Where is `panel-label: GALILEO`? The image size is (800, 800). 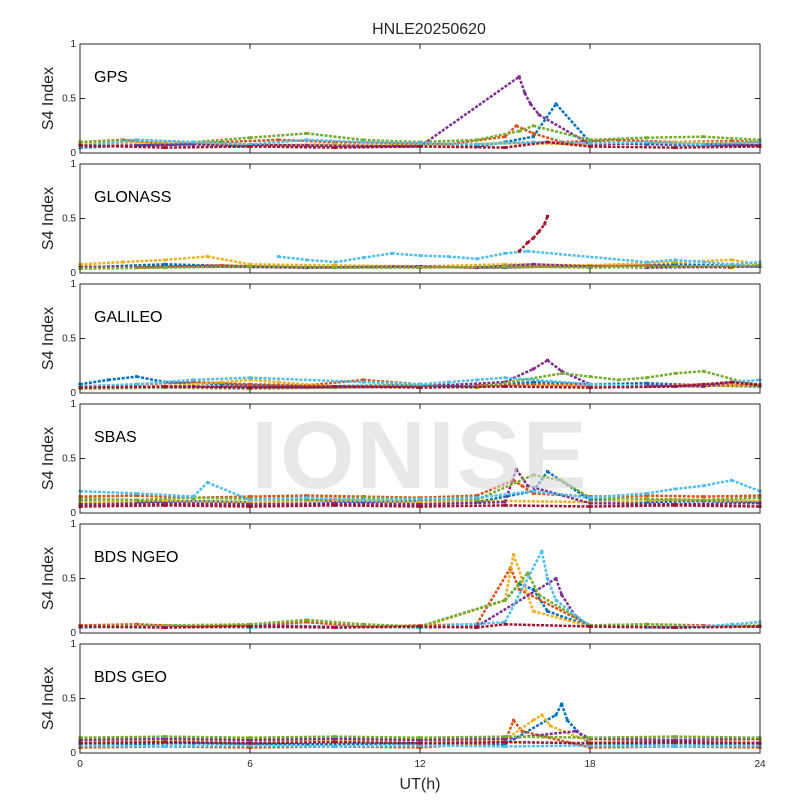 panel-label: GALILEO is located at coordinates (128, 317).